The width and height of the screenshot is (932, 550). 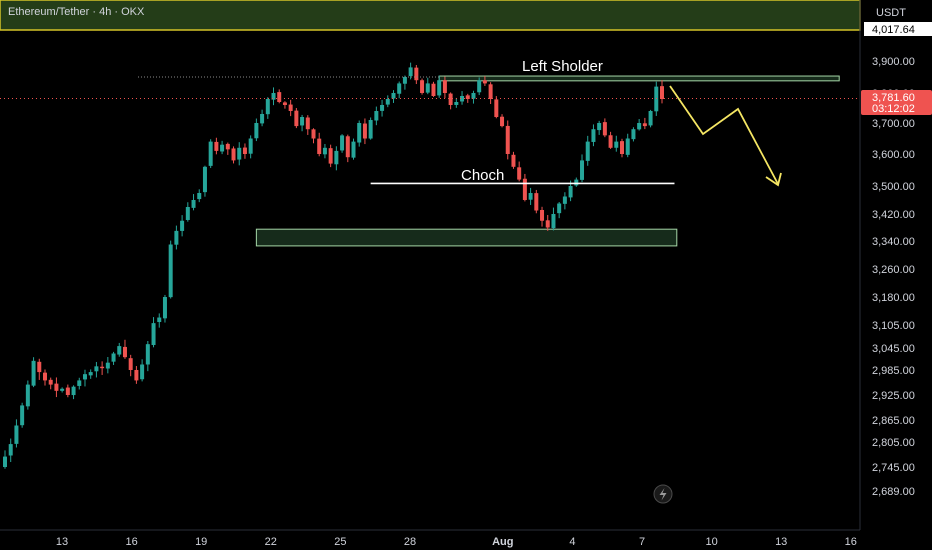 What do you see at coordinates (711, 542) in the screenshot?
I see `x-tick-label: 10` at bounding box center [711, 542].